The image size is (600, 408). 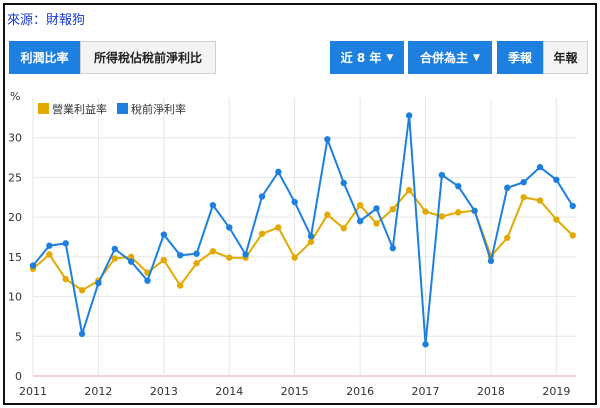 I want to click on x-tick-label: 2012, so click(x=98, y=391).